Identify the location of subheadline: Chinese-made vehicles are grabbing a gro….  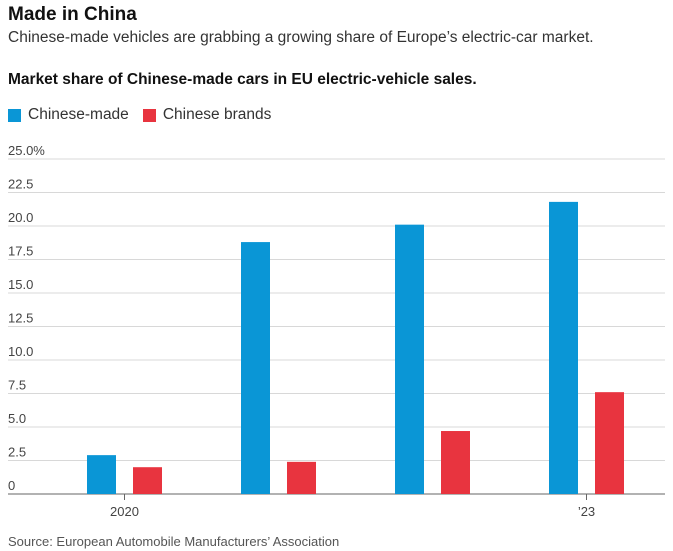
(301, 37).